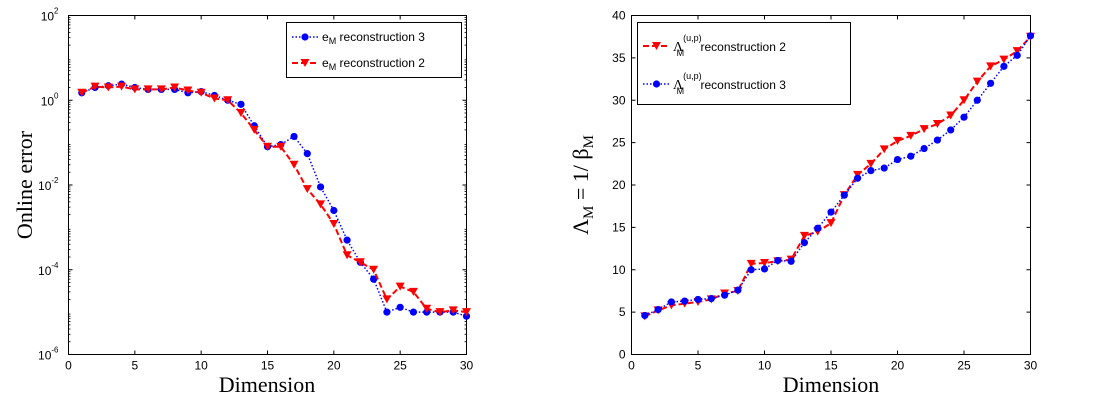  Describe the element at coordinates (619, 143) in the screenshot. I see `y-tick-label: 25` at that location.